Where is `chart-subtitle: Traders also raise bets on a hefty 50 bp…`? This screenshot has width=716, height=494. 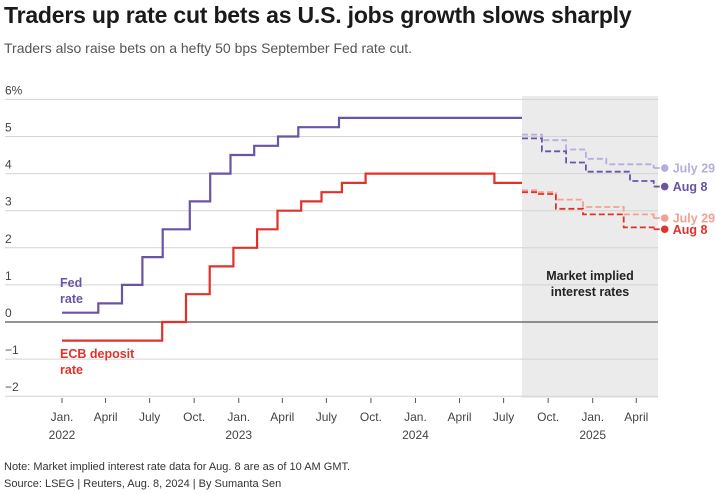
chart-subtitle: Traders also raise bets on a hefty 50 bp… is located at coordinates (208, 48).